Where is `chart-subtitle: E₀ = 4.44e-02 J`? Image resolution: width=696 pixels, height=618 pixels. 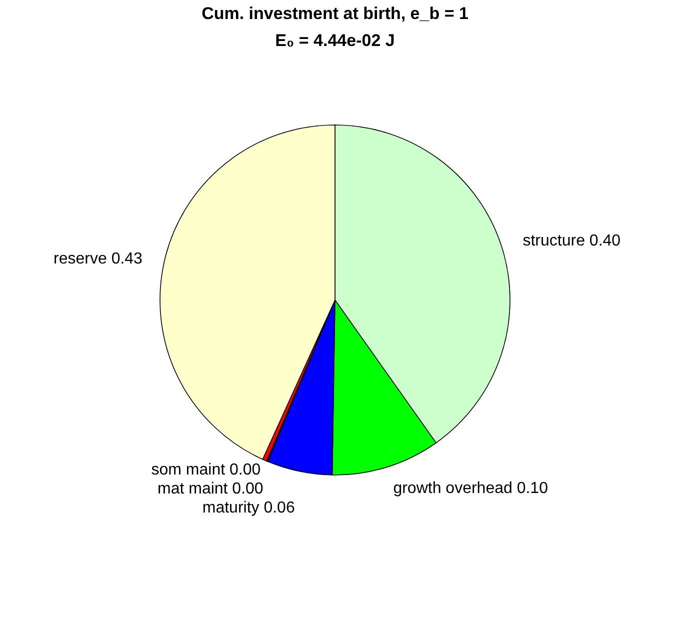
chart-subtitle: E₀ = 4.44e-02 J is located at coordinates (335, 40).